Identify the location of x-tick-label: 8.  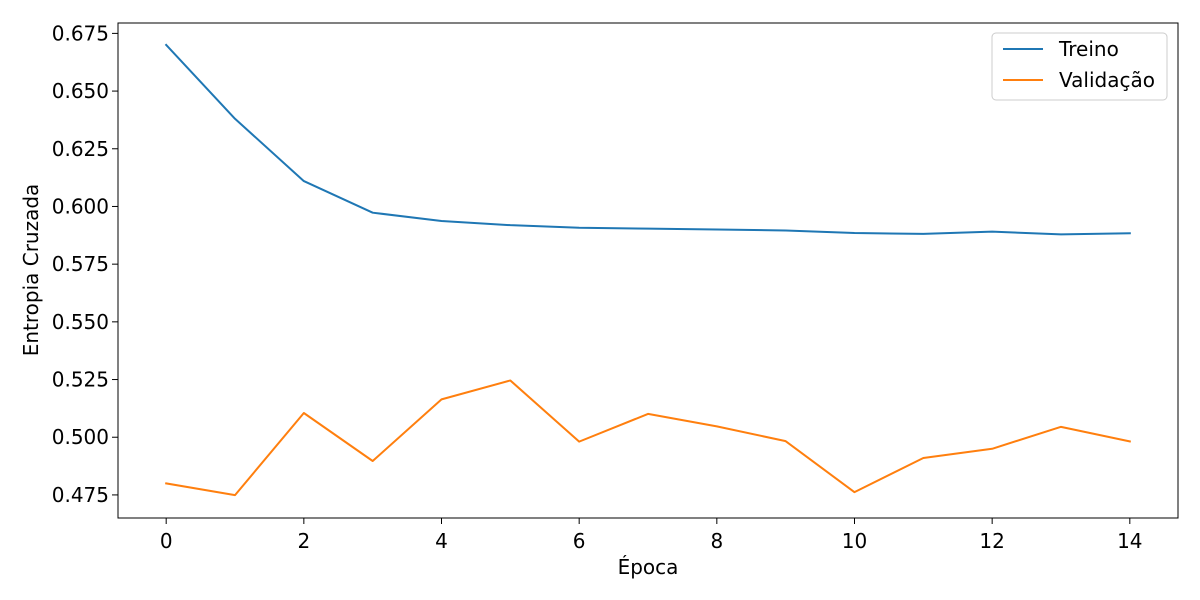
(716, 541).